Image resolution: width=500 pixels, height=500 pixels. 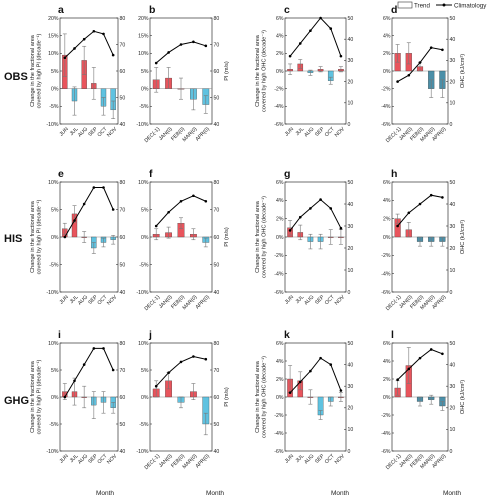 I want to click on y2-tick-label-e-3: 70, so click(x=123, y=210).